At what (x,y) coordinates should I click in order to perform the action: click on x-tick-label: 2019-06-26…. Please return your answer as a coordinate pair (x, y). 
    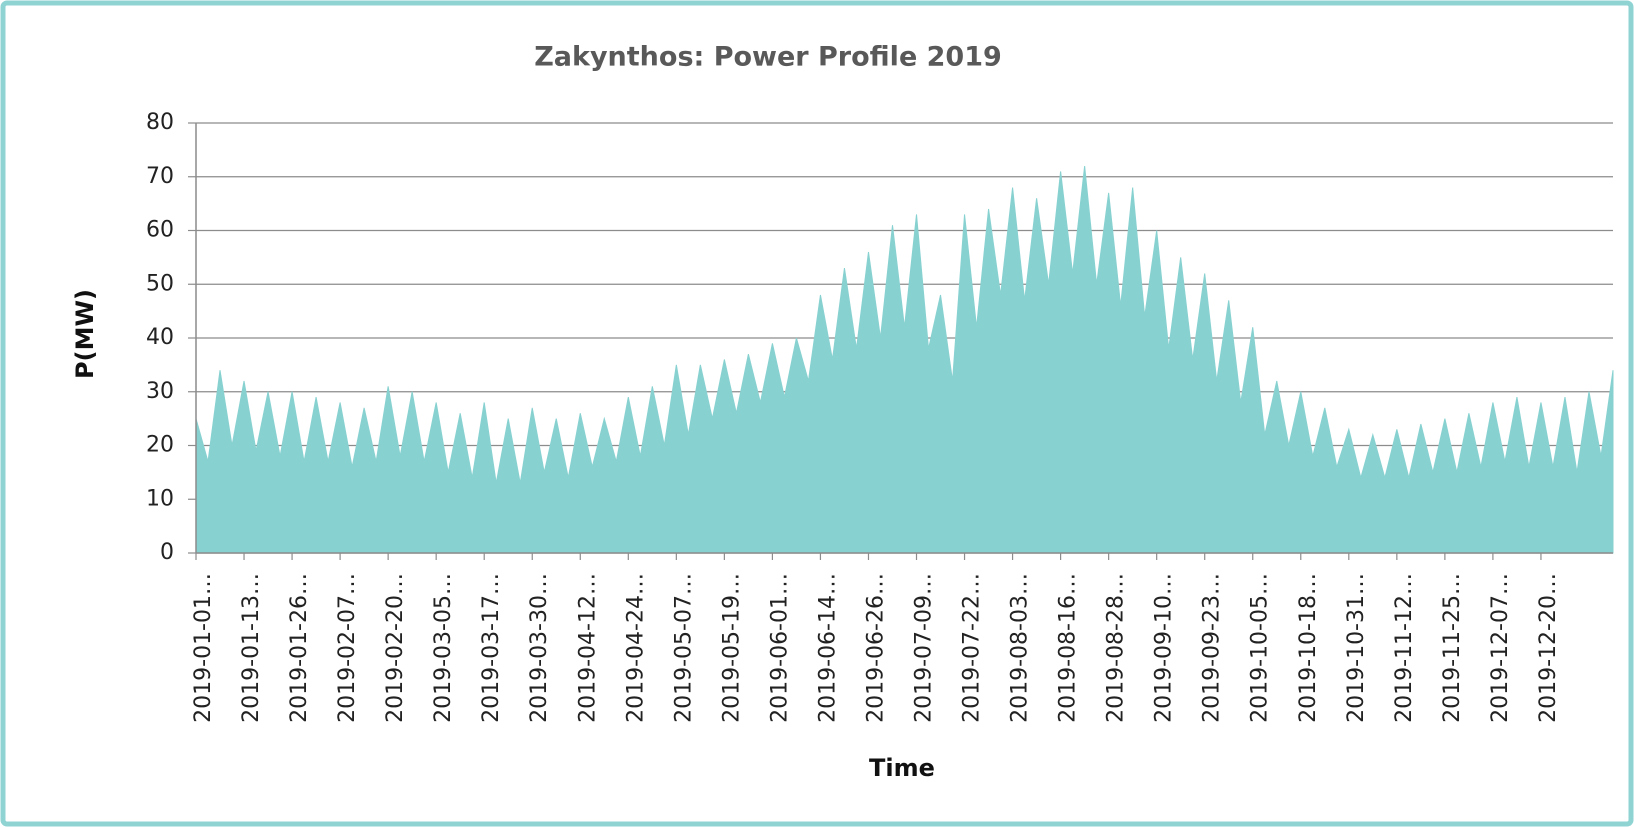
    Looking at the image, I should click on (875, 648).